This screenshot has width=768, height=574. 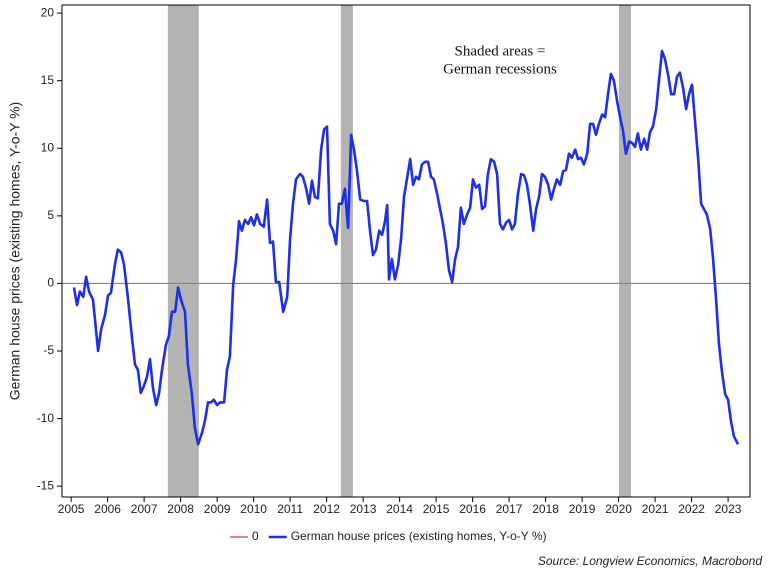 I want to click on x-tick-label: 2015, so click(x=436, y=509).